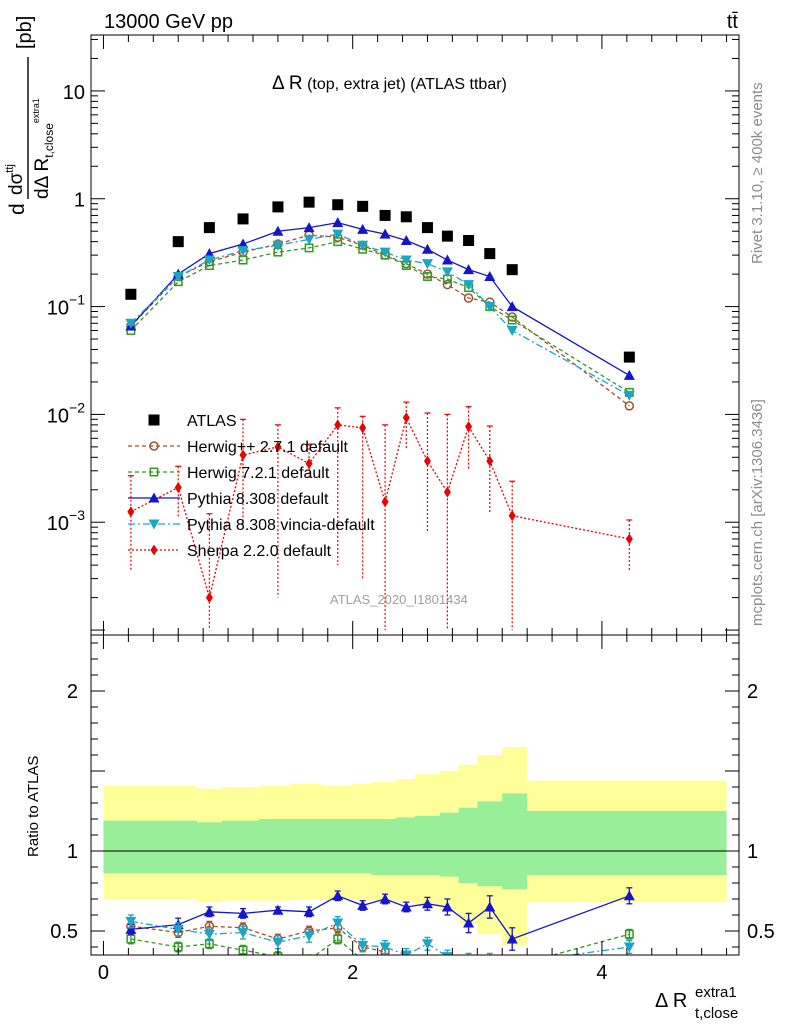 The height and width of the screenshot is (1024, 786). I want to click on line-herwig-2-7-1-default, so click(380, 320).